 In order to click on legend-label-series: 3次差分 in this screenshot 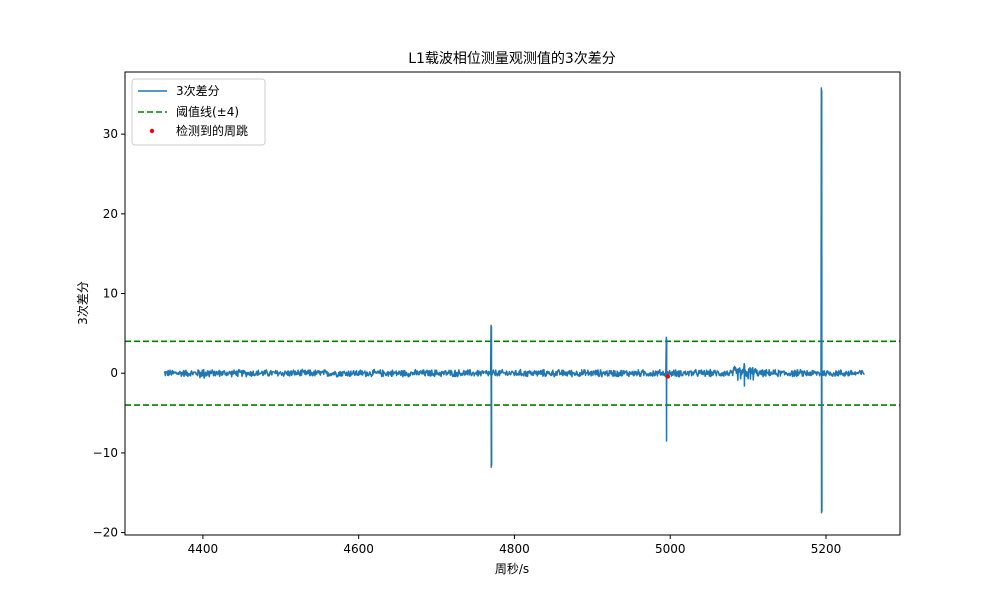, I will do `click(198, 91)`.